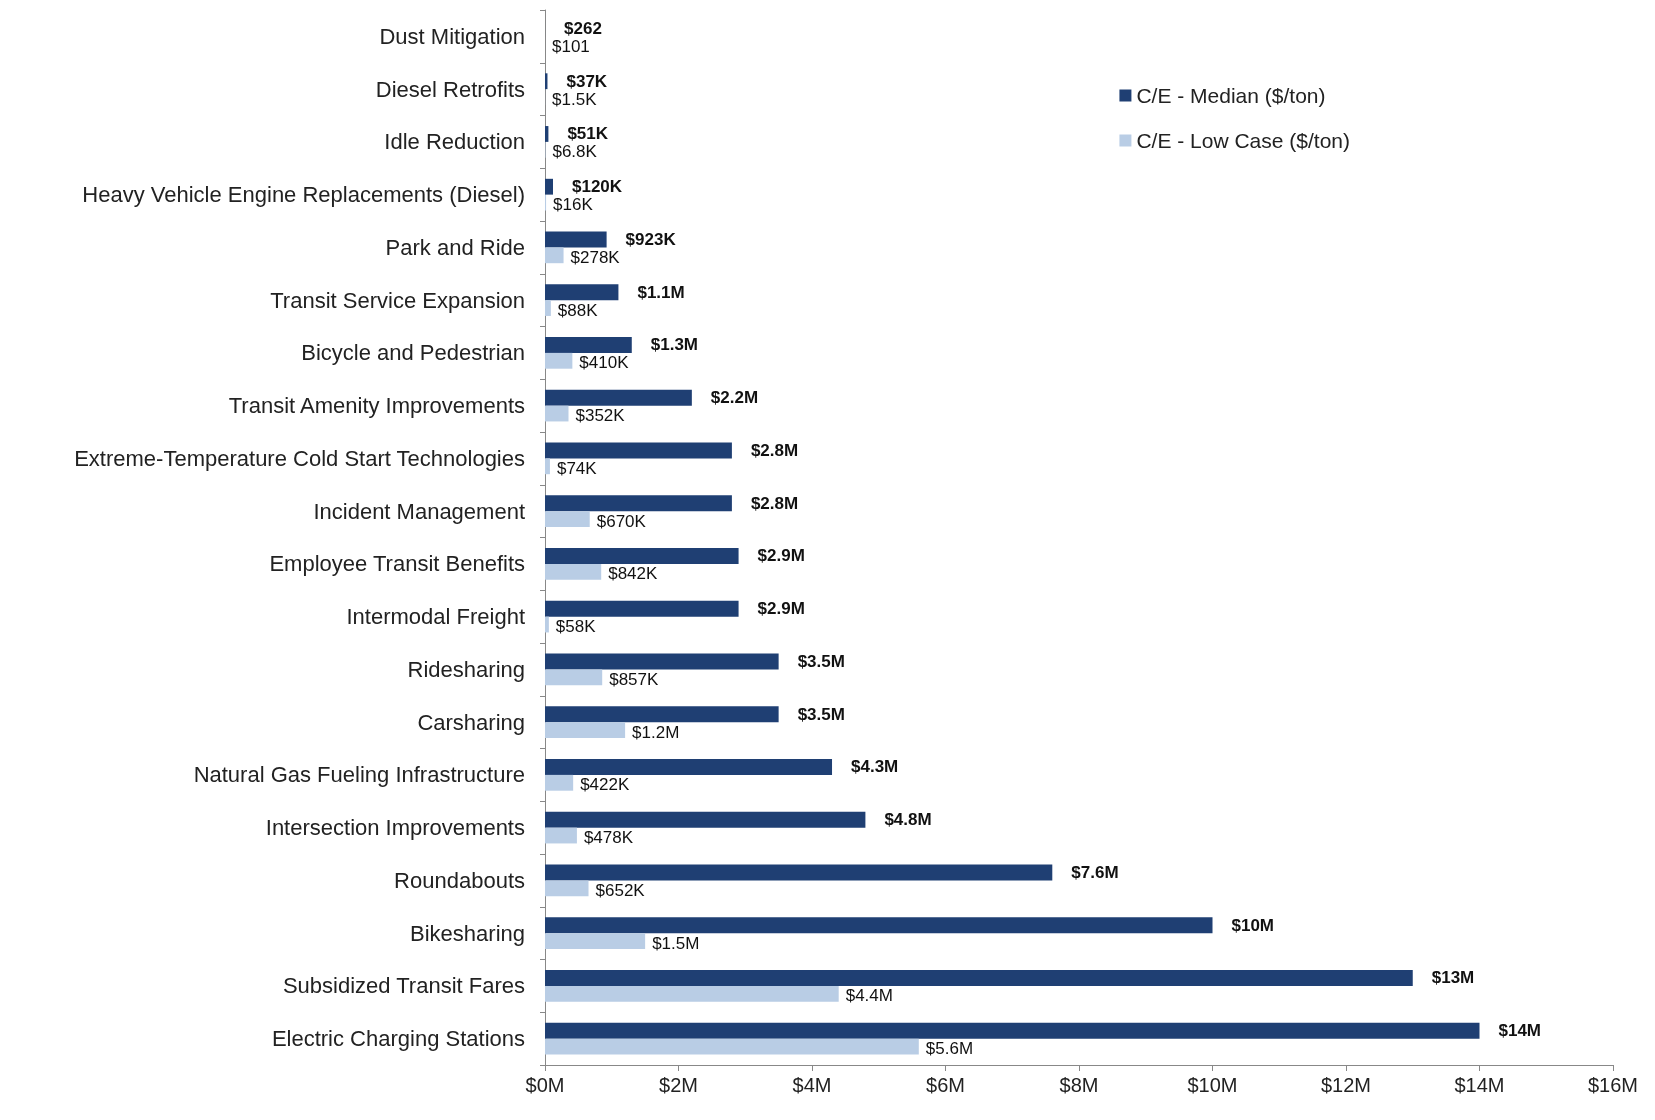 The width and height of the screenshot is (1655, 1120). What do you see at coordinates (597, 187) in the screenshot?
I see `data-label: $120K` at bounding box center [597, 187].